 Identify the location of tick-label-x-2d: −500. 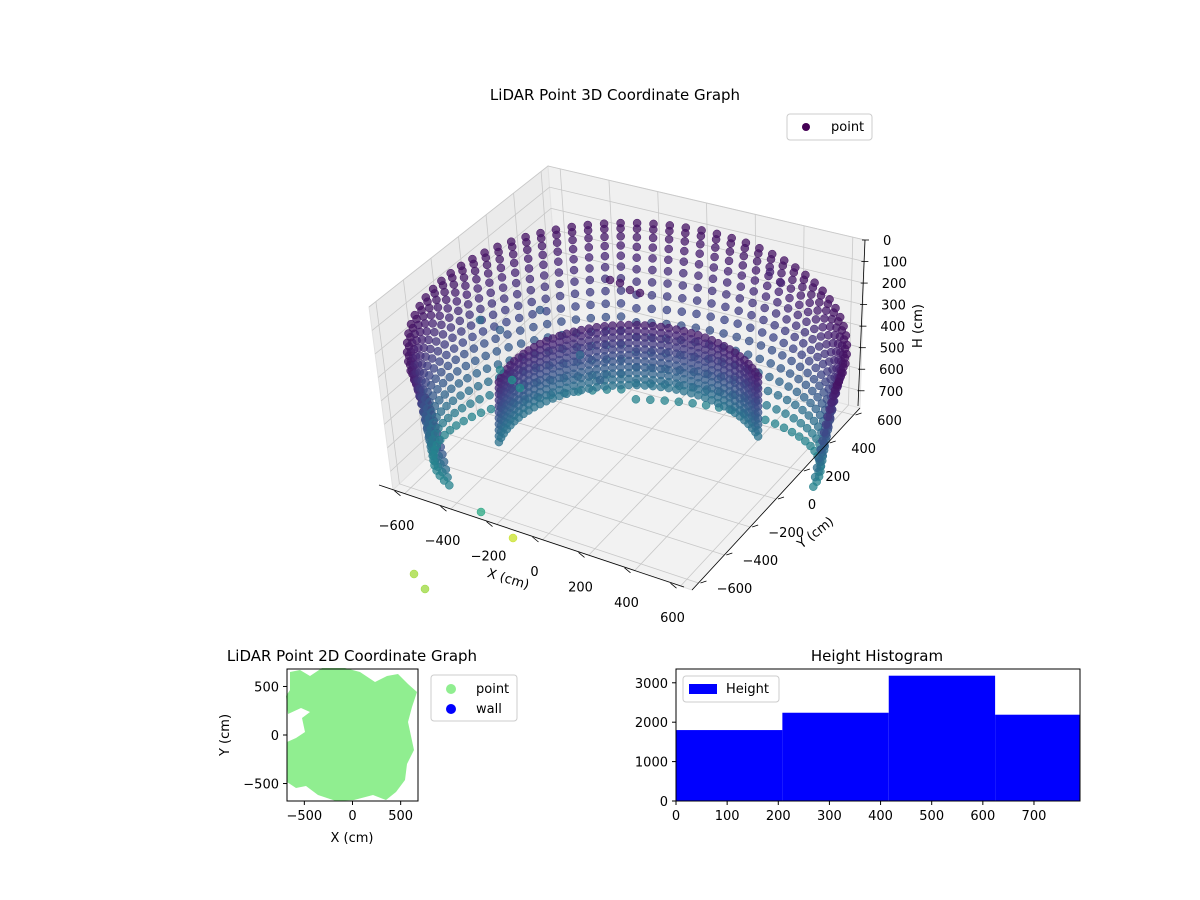
(304, 816).